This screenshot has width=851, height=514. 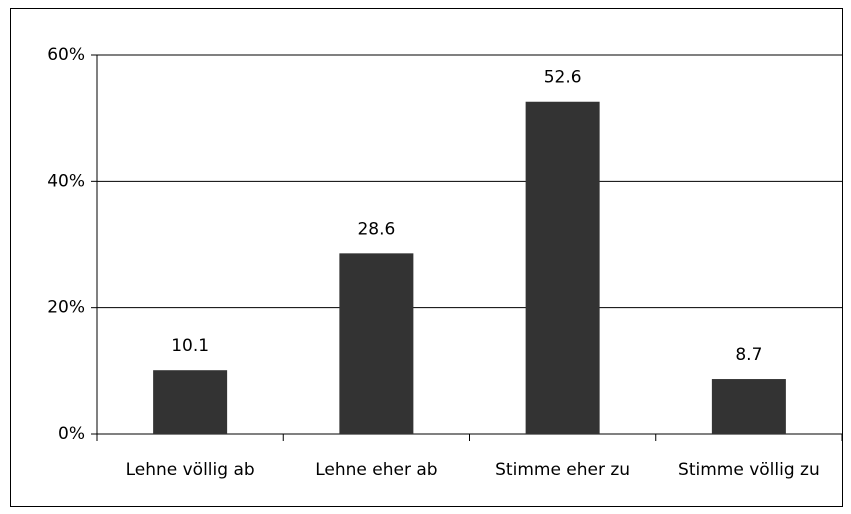 I want to click on x-tick-label: Lehne völlig ab, so click(x=190, y=470).